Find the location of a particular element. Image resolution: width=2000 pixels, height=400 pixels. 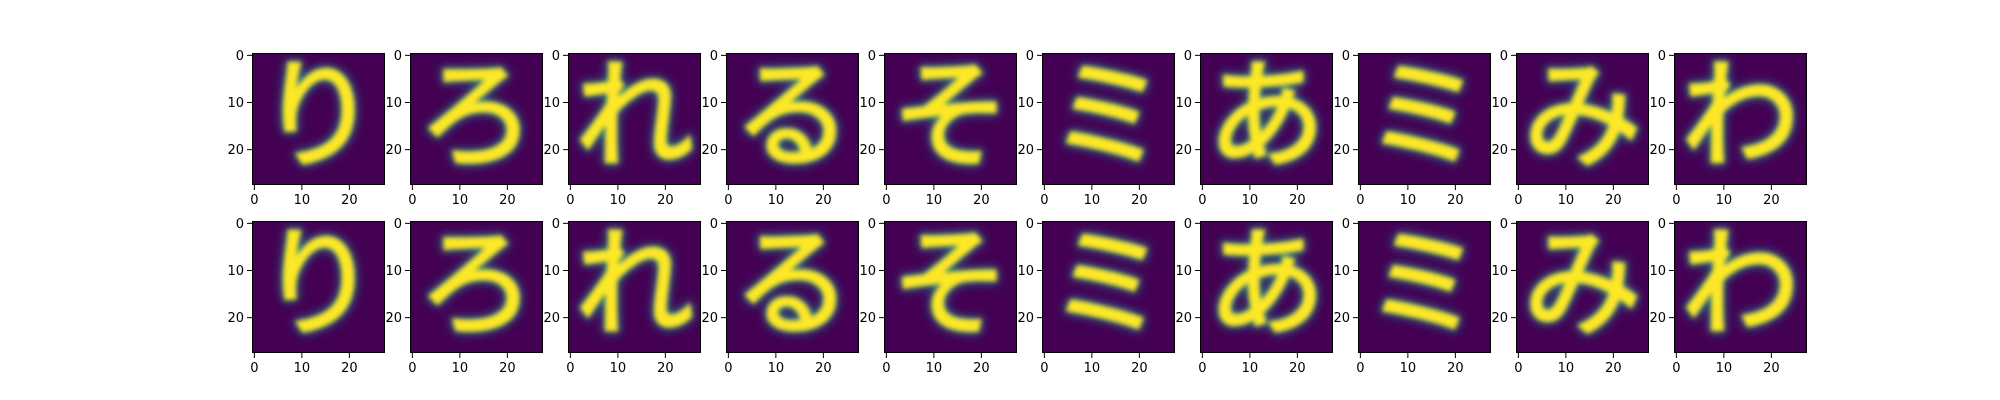

glyph-core: ろ is located at coordinates (476, 116).